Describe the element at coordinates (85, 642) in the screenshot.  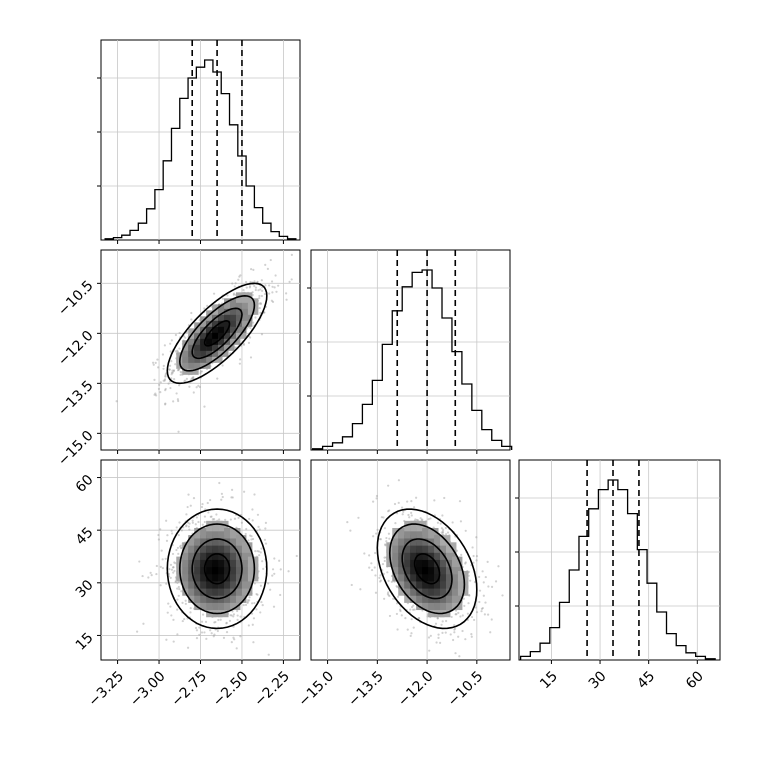
I see `joint-1-3-y-tick-label: 15` at that location.